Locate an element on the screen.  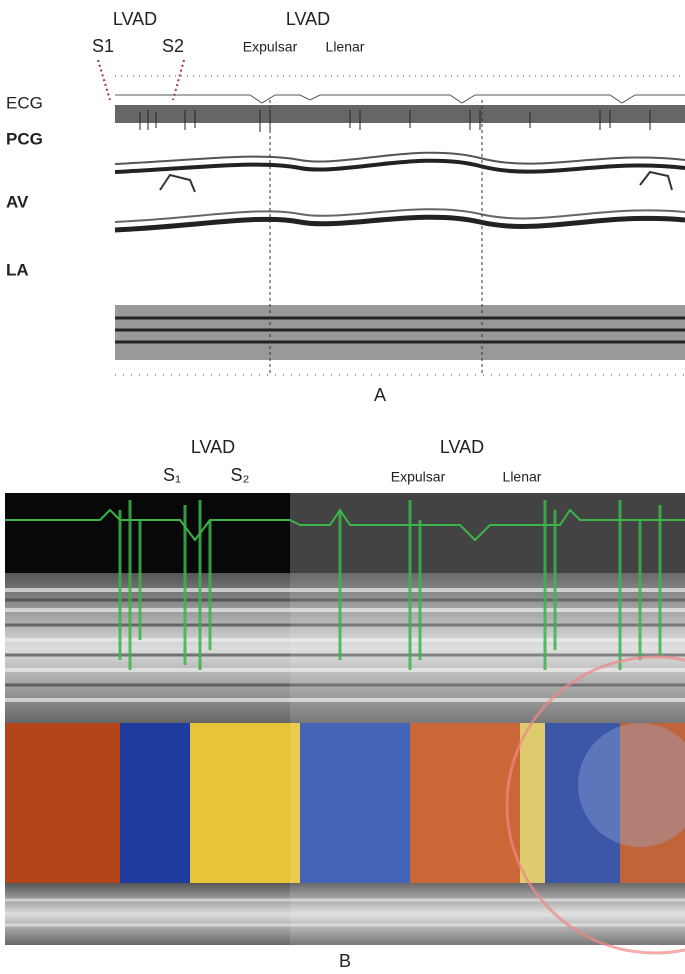
s1-label: S1 is located at coordinates (103, 46).